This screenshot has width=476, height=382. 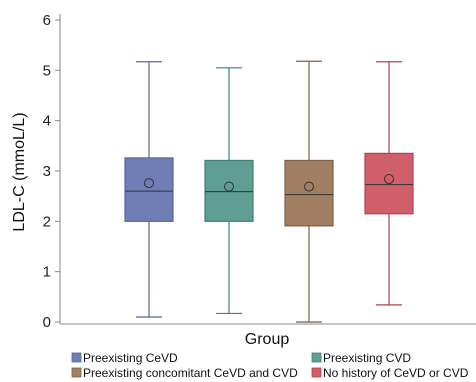 What do you see at coordinates (47, 221) in the screenshot?
I see `y-tick-label: 2` at bounding box center [47, 221].